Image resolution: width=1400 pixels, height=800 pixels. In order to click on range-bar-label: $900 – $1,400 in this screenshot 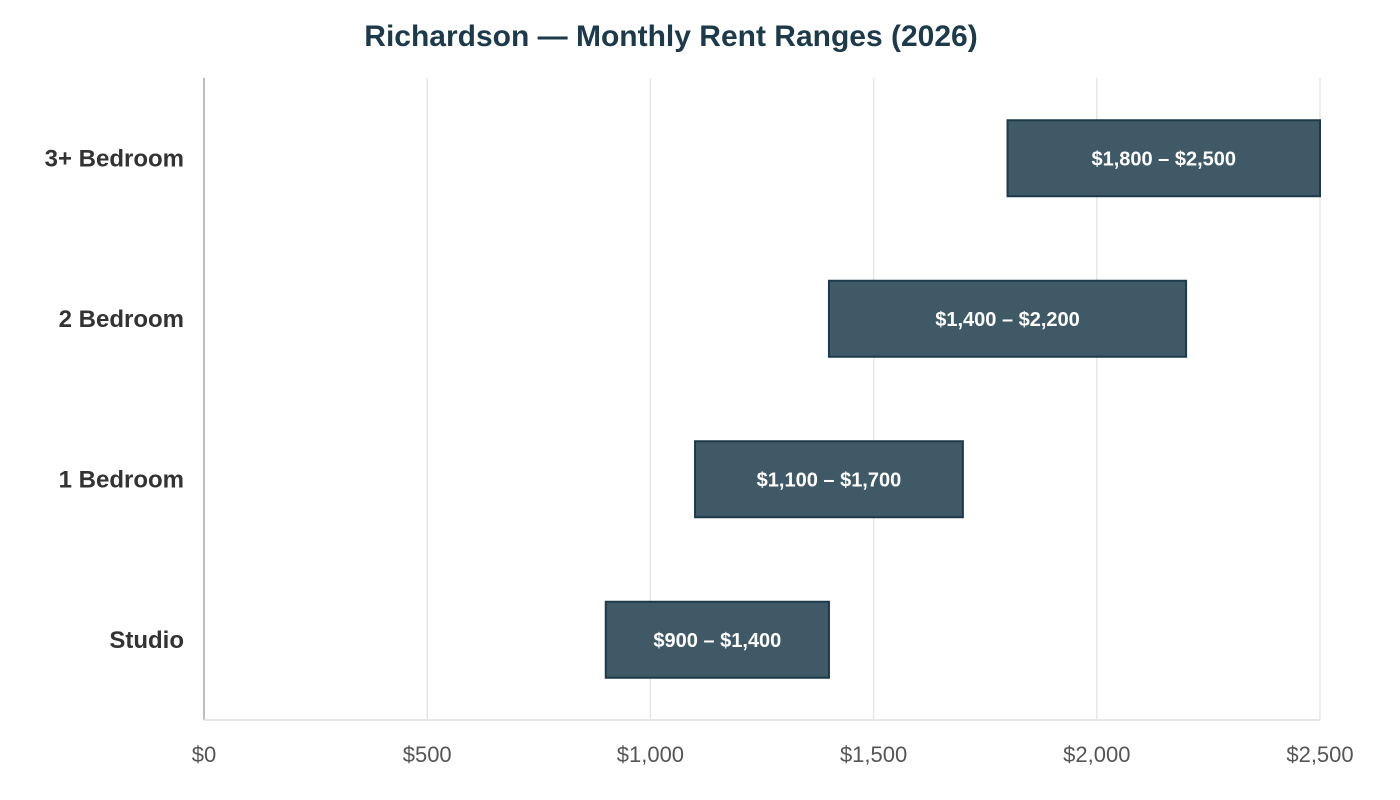, I will do `click(717, 641)`.